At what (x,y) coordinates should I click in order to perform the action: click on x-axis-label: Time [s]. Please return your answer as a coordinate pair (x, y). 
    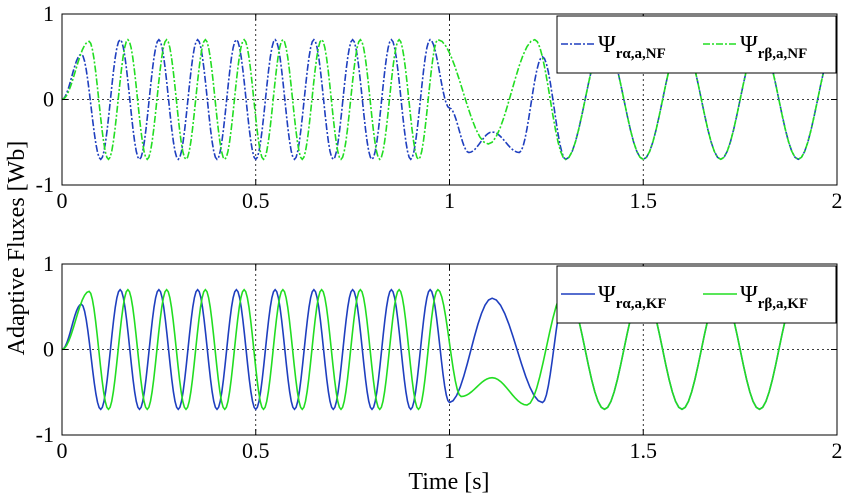
    Looking at the image, I should click on (448, 482).